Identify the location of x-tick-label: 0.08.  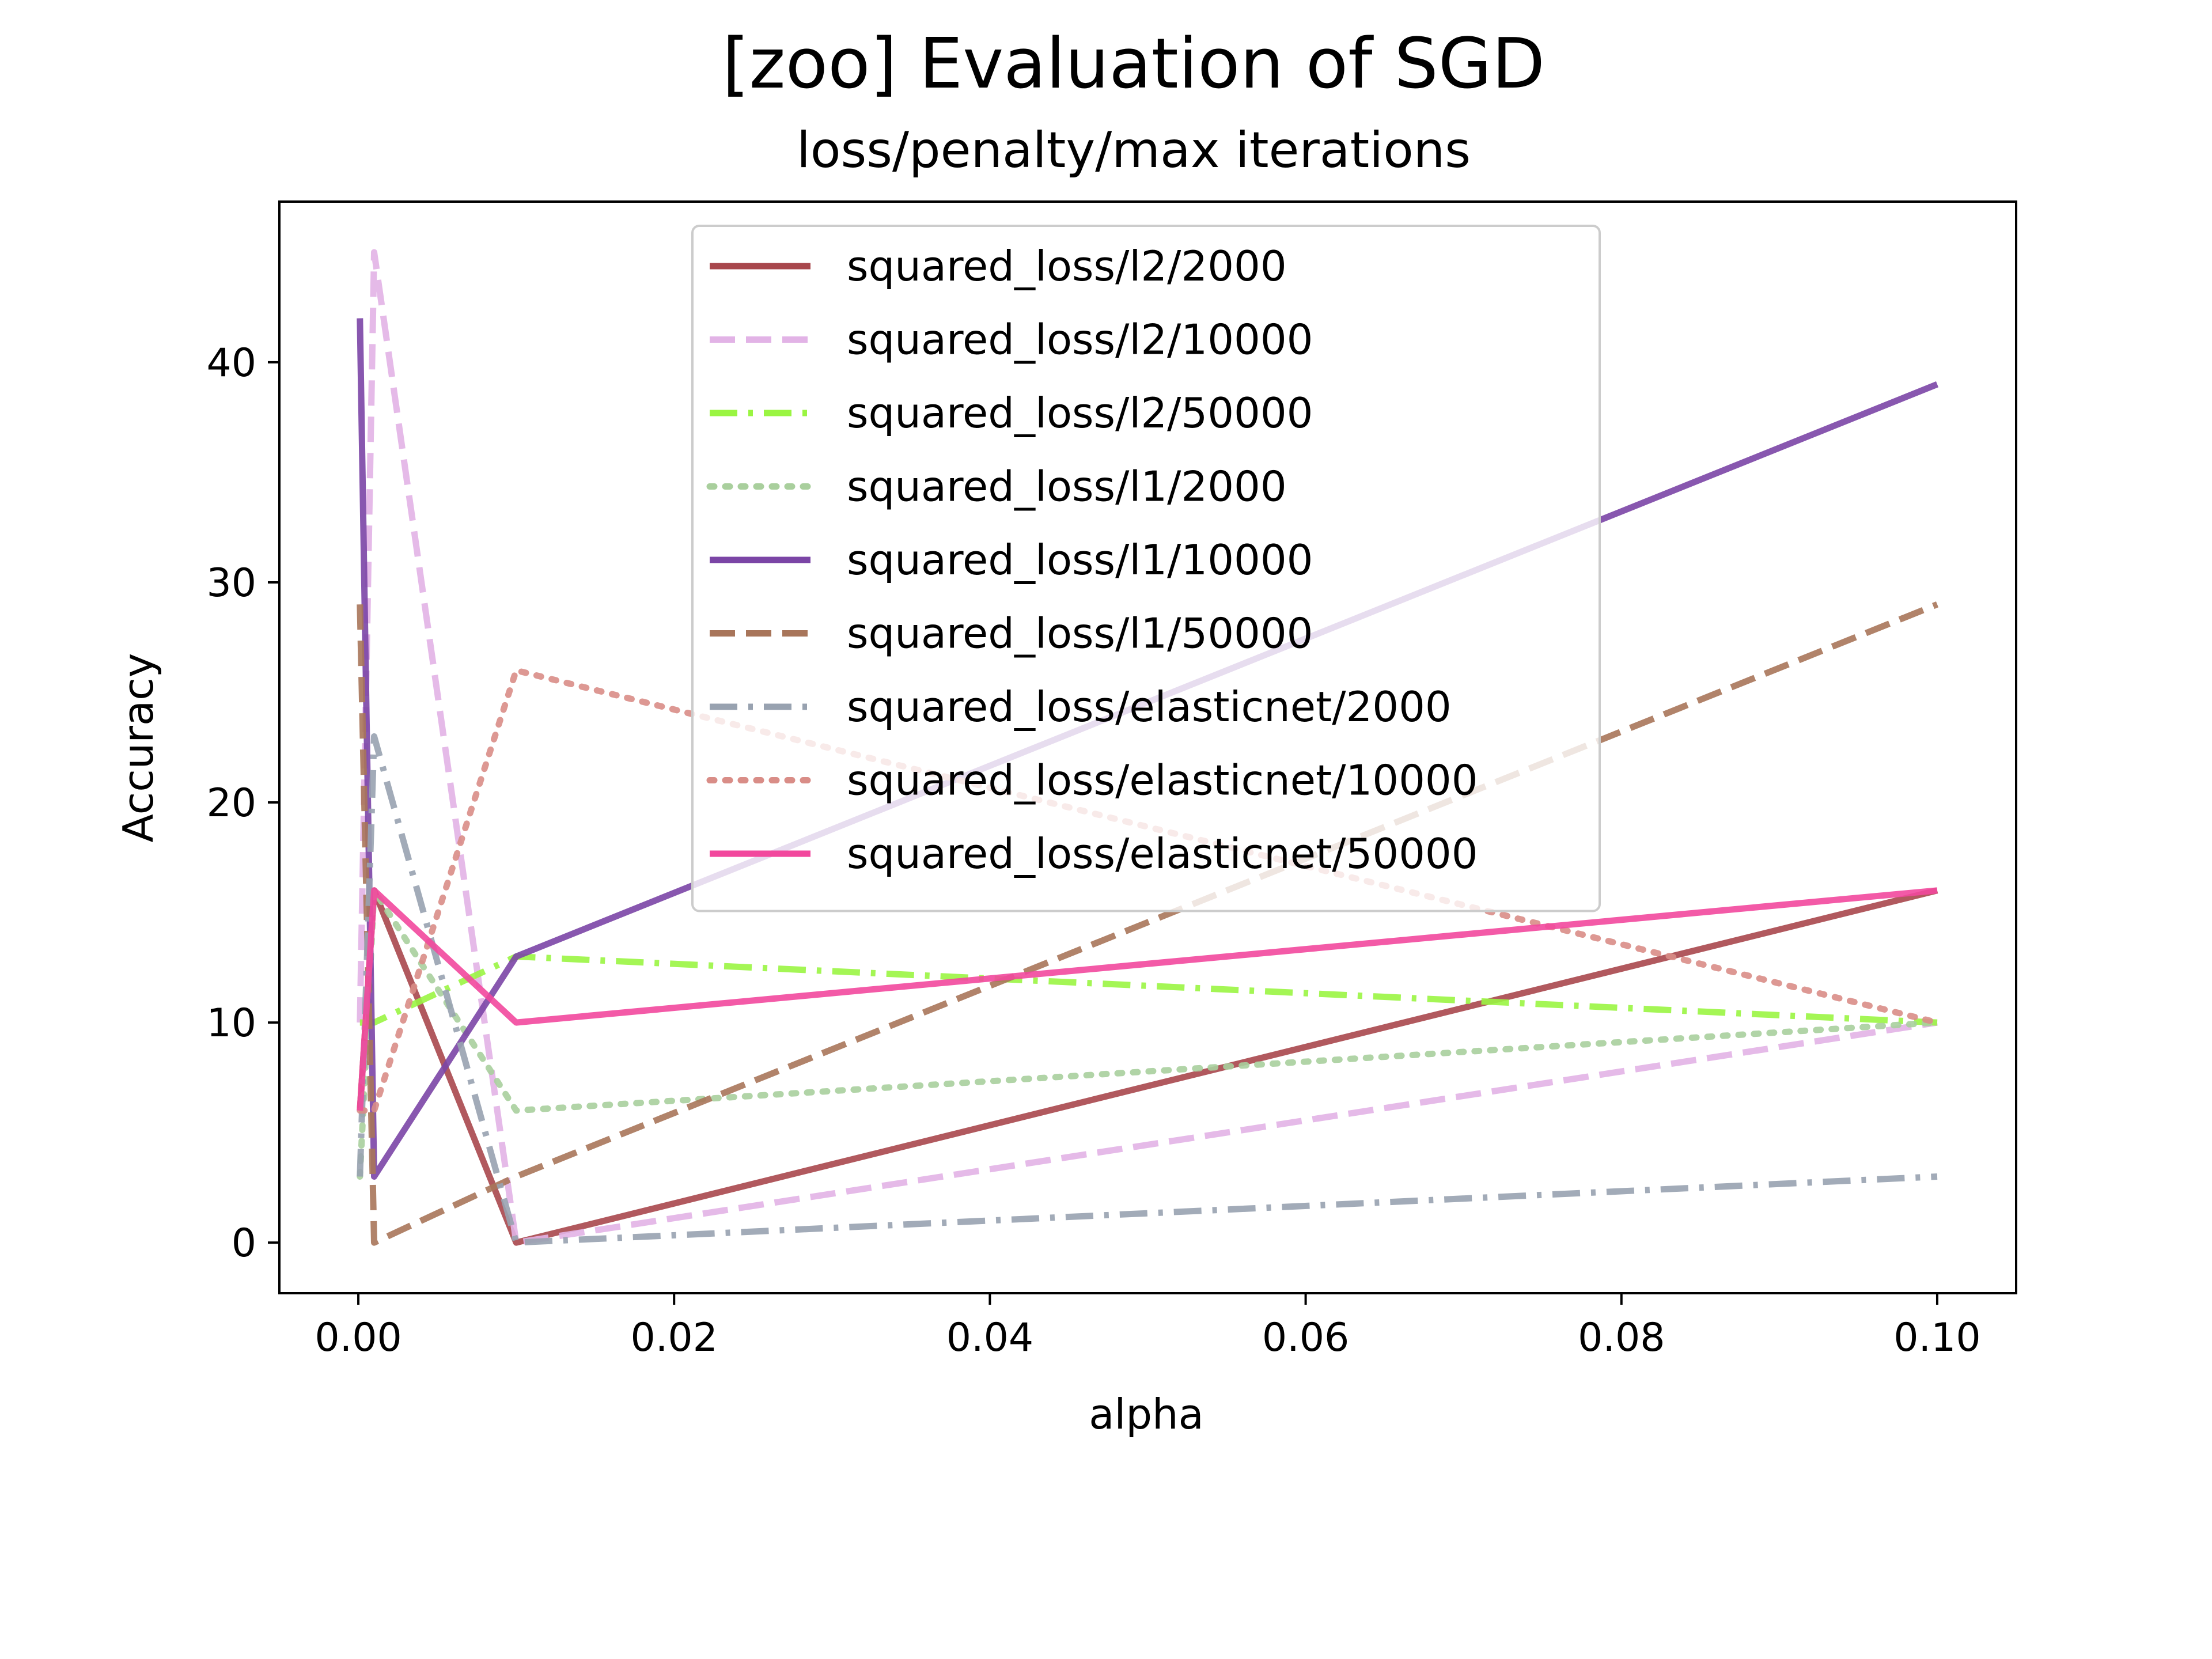
(1621, 1338).